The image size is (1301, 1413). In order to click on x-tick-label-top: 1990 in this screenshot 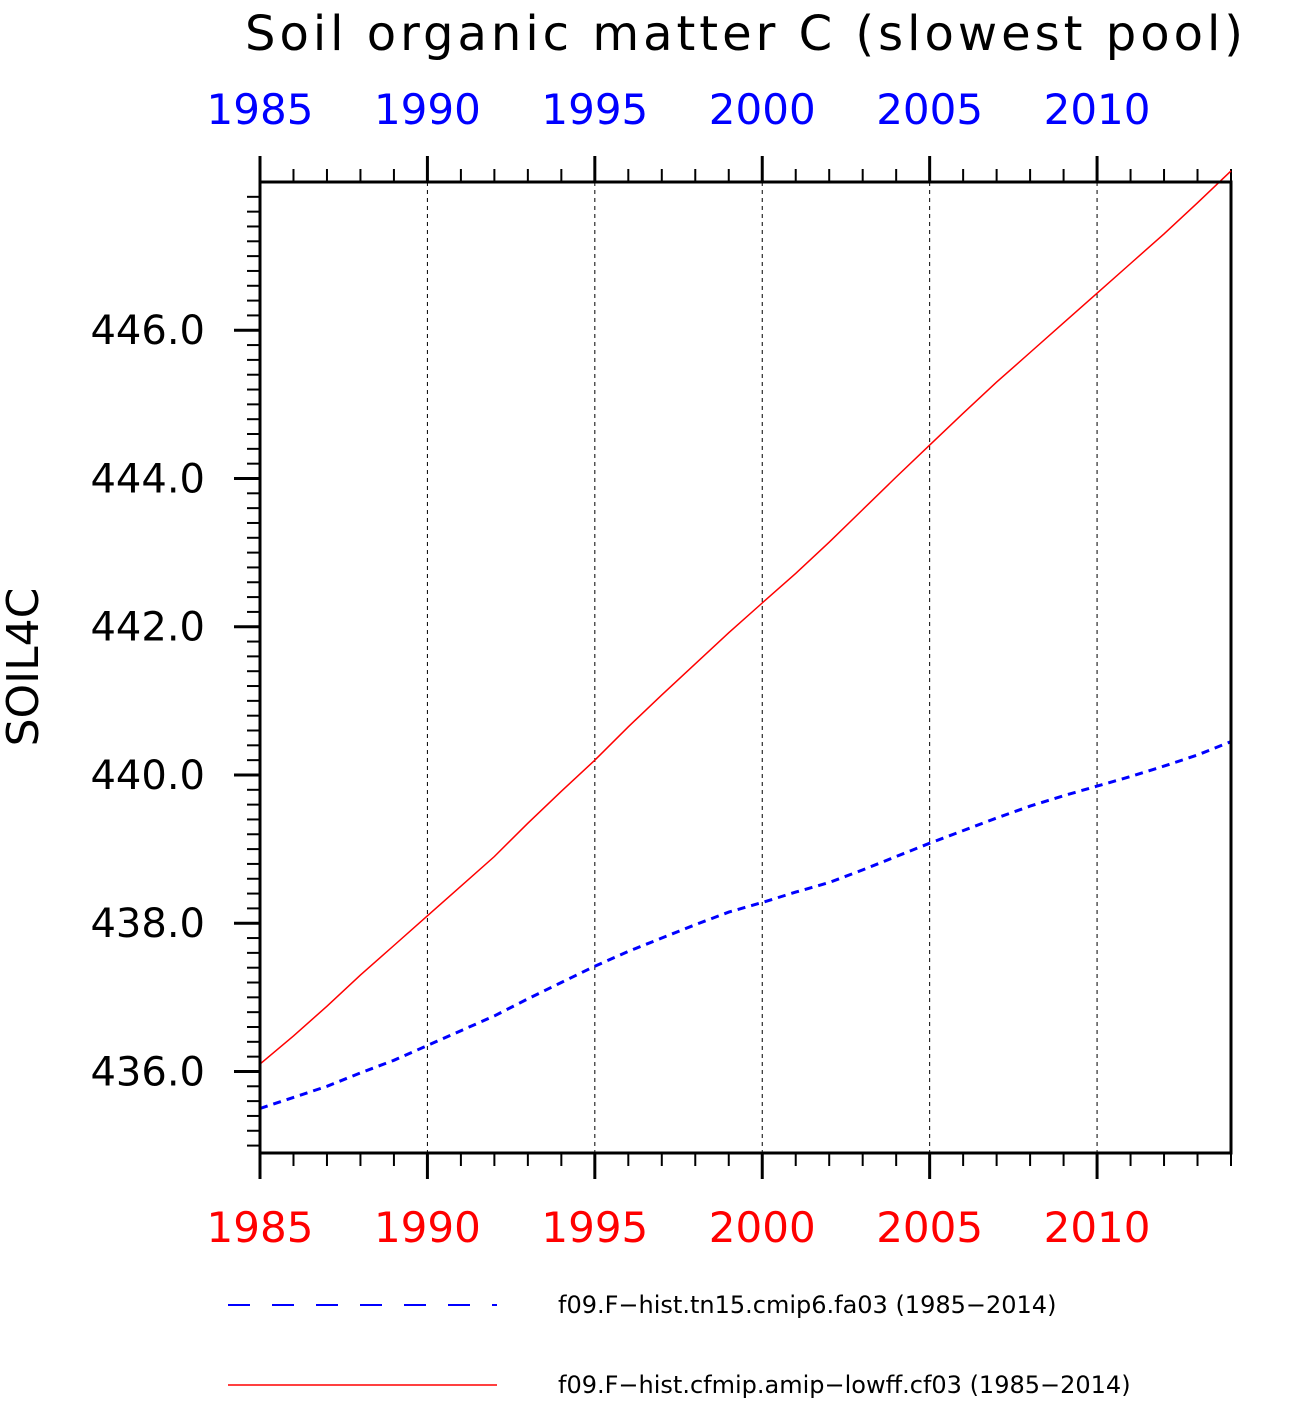, I will do `click(427, 109)`.